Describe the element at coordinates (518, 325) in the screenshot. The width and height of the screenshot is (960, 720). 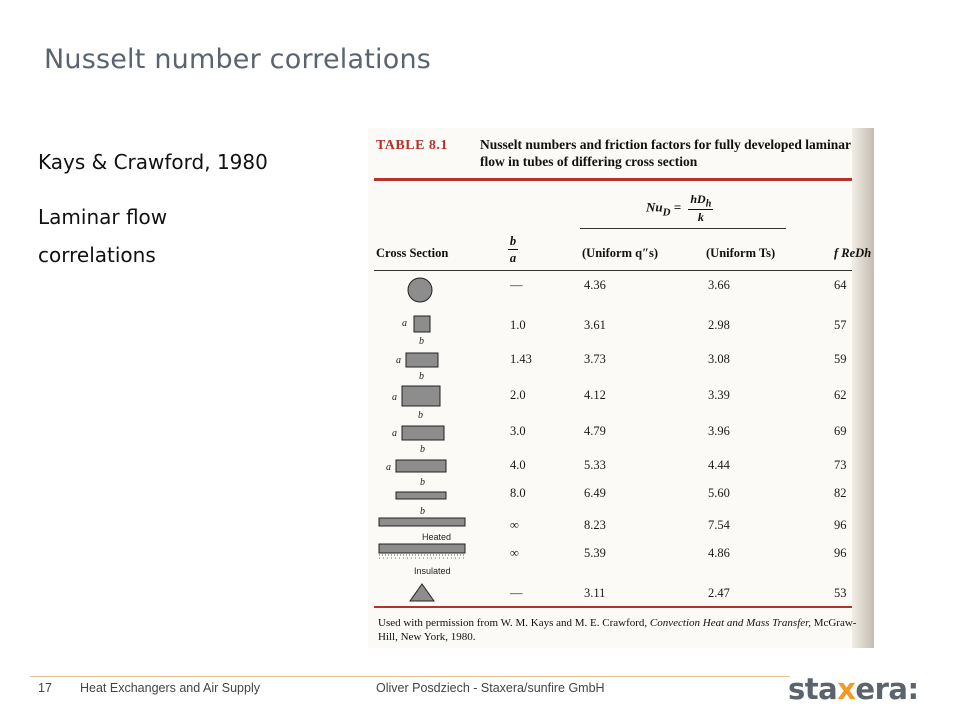
I see `ratio-cell: 1.0` at that location.